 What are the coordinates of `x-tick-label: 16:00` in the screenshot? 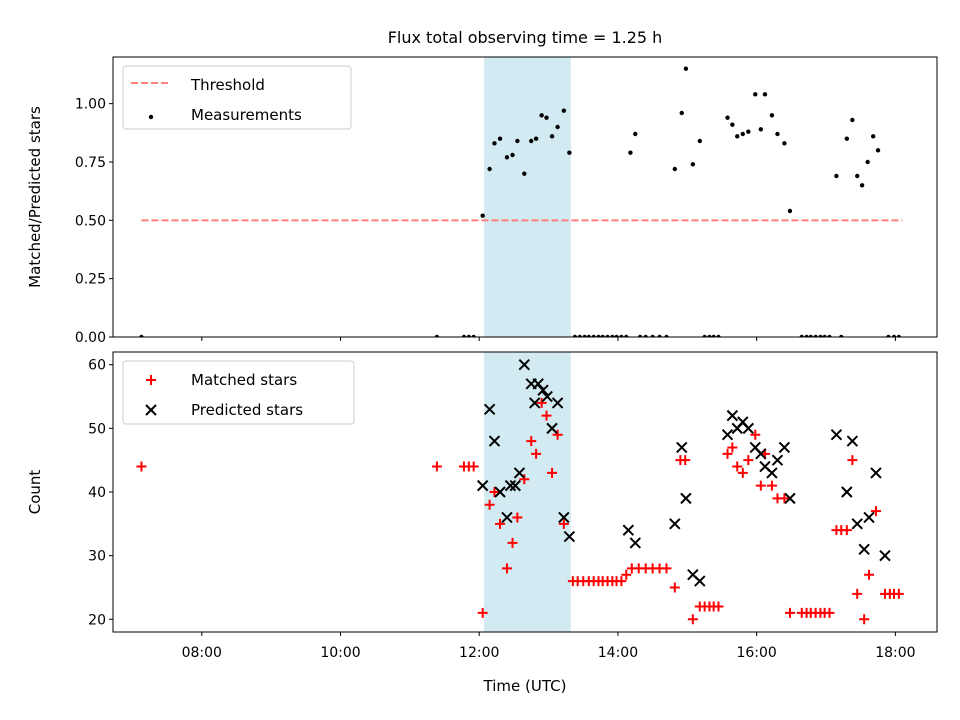 It's located at (756, 653).